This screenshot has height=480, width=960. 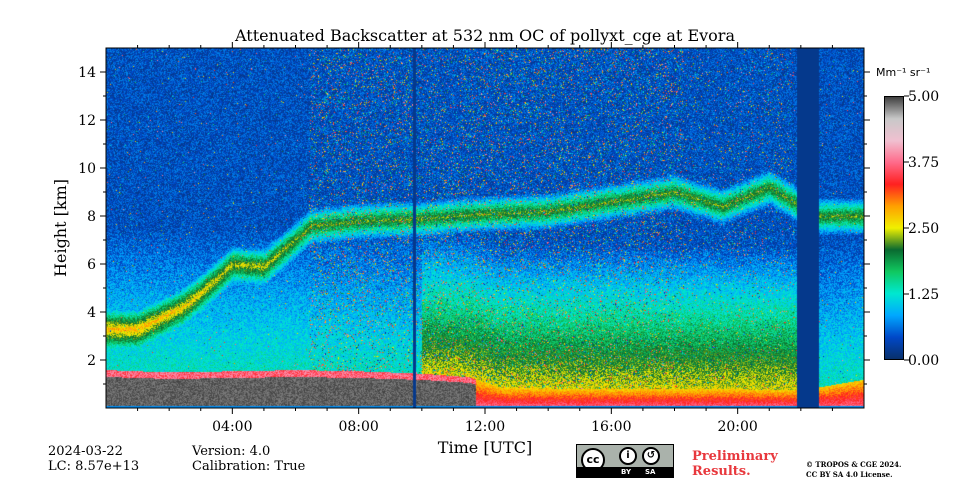 I want to click on cc-by-sa-icon: cc i ↺ BY SA, so click(x=625, y=461).